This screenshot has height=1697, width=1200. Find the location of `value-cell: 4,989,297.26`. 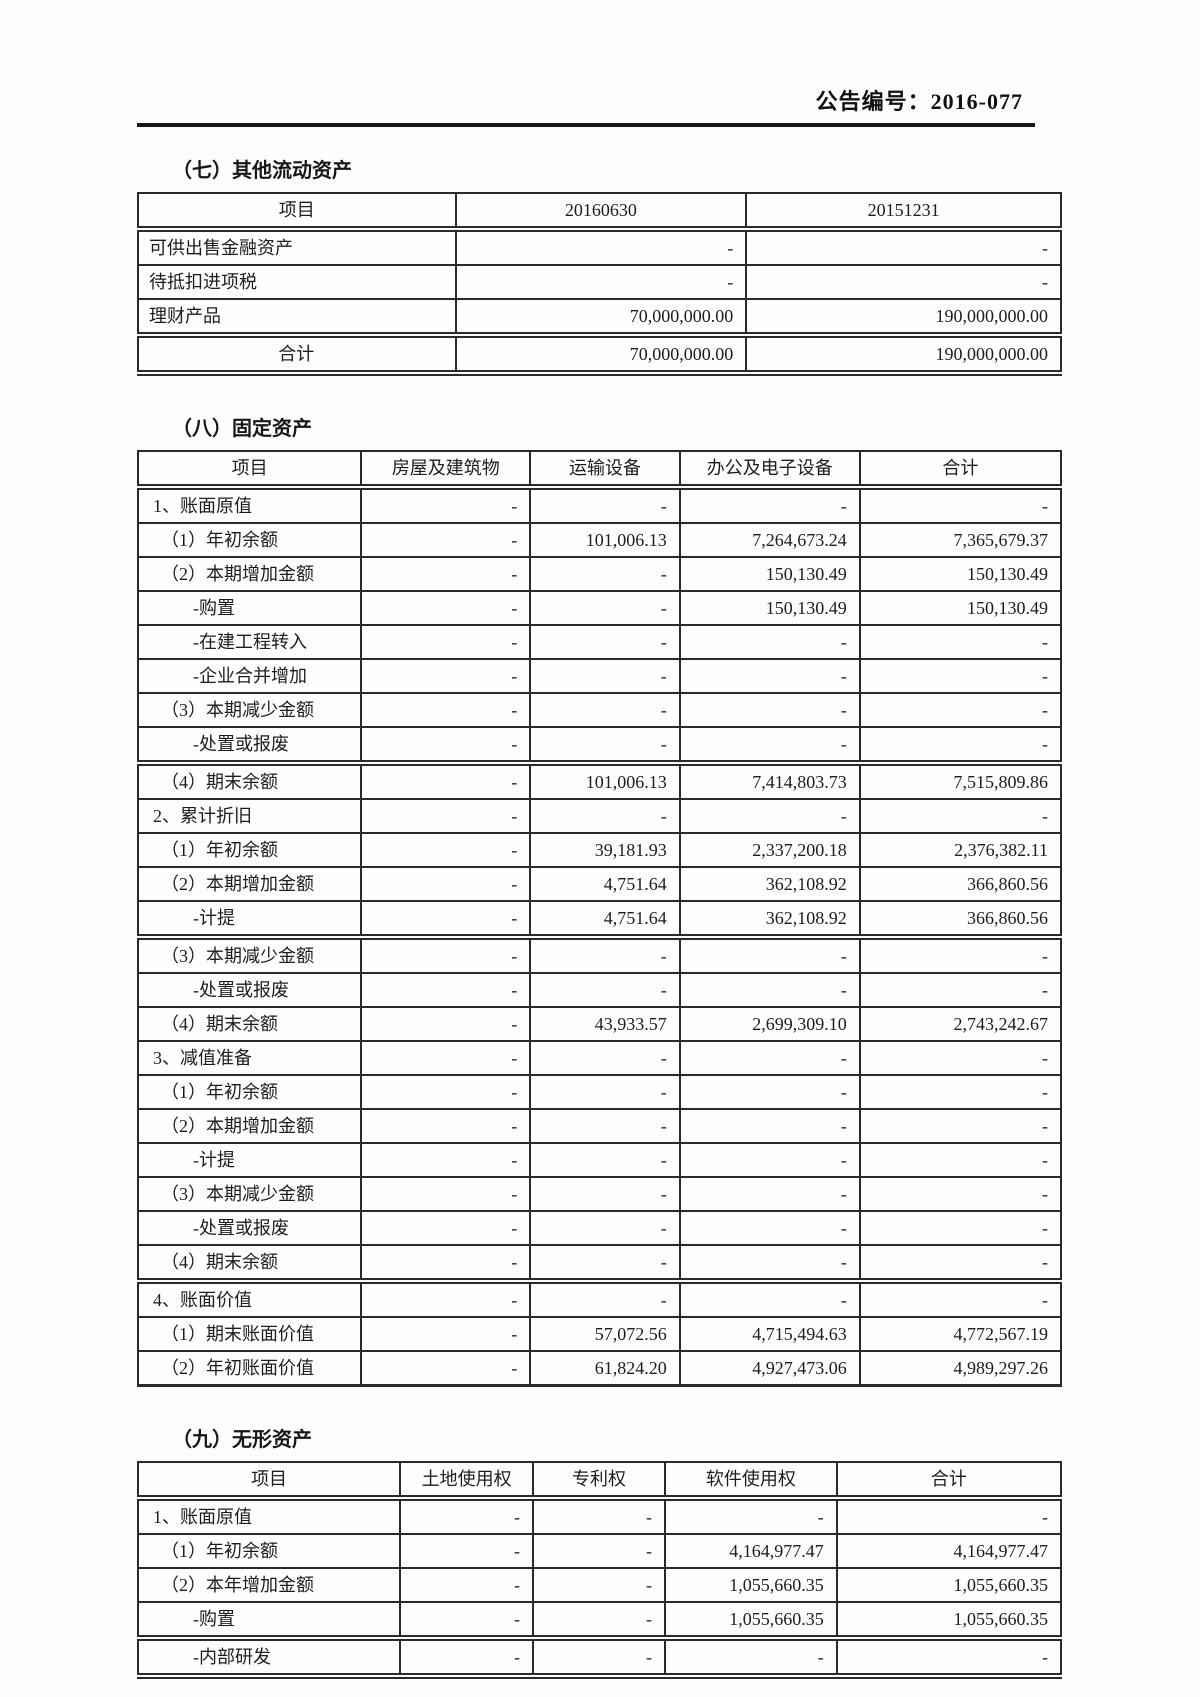

value-cell: 4,989,297.26 is located at coordinates (960, 1368).